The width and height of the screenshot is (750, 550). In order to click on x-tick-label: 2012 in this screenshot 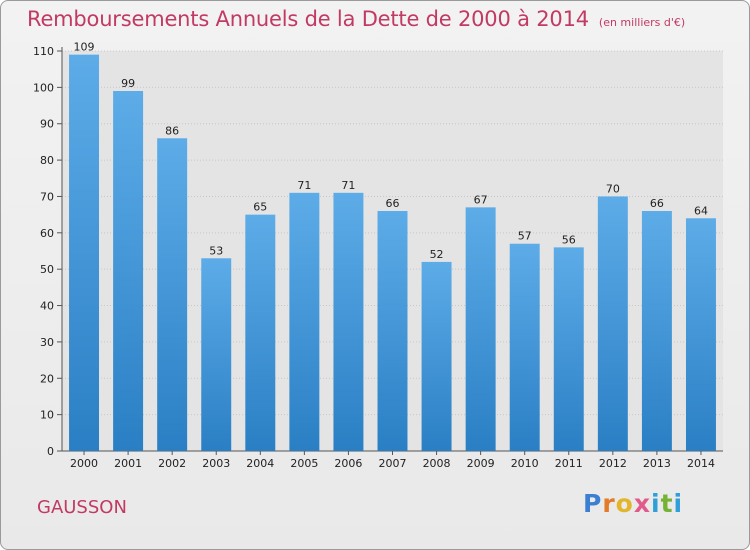, I will do `click(613, 463)`.